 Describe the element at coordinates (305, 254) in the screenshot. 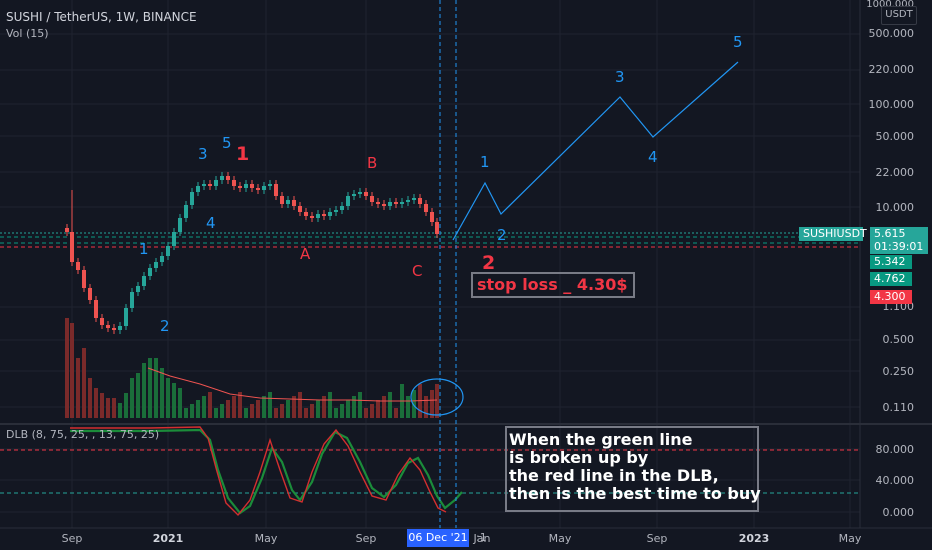

I see `wave-label-red: A` at that location.